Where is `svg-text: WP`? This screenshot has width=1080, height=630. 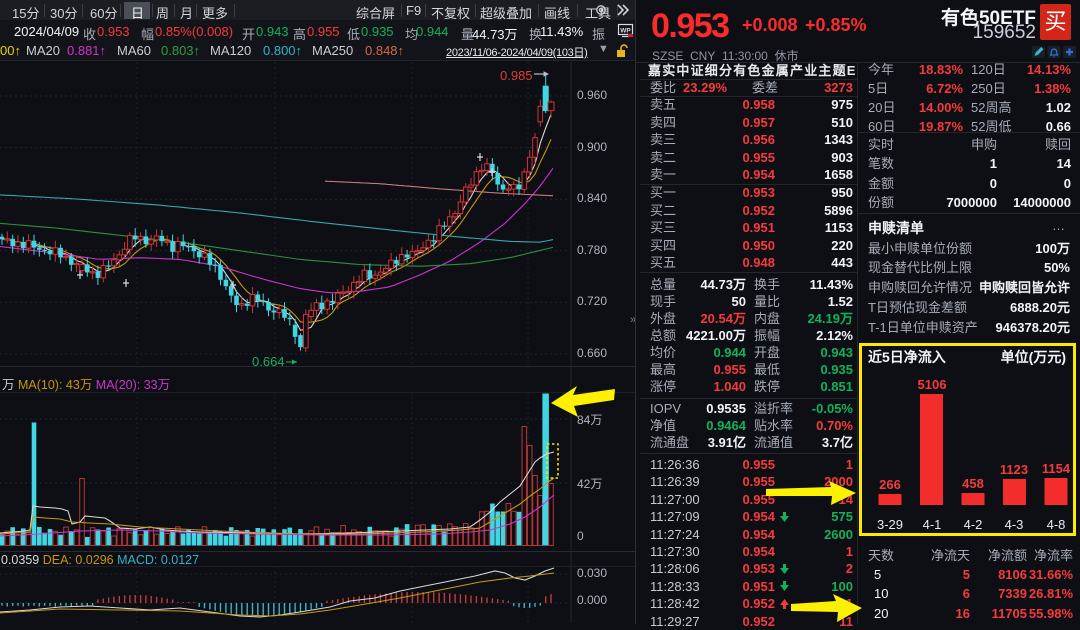
svg-text: WP is located at coordinates (625, 31).